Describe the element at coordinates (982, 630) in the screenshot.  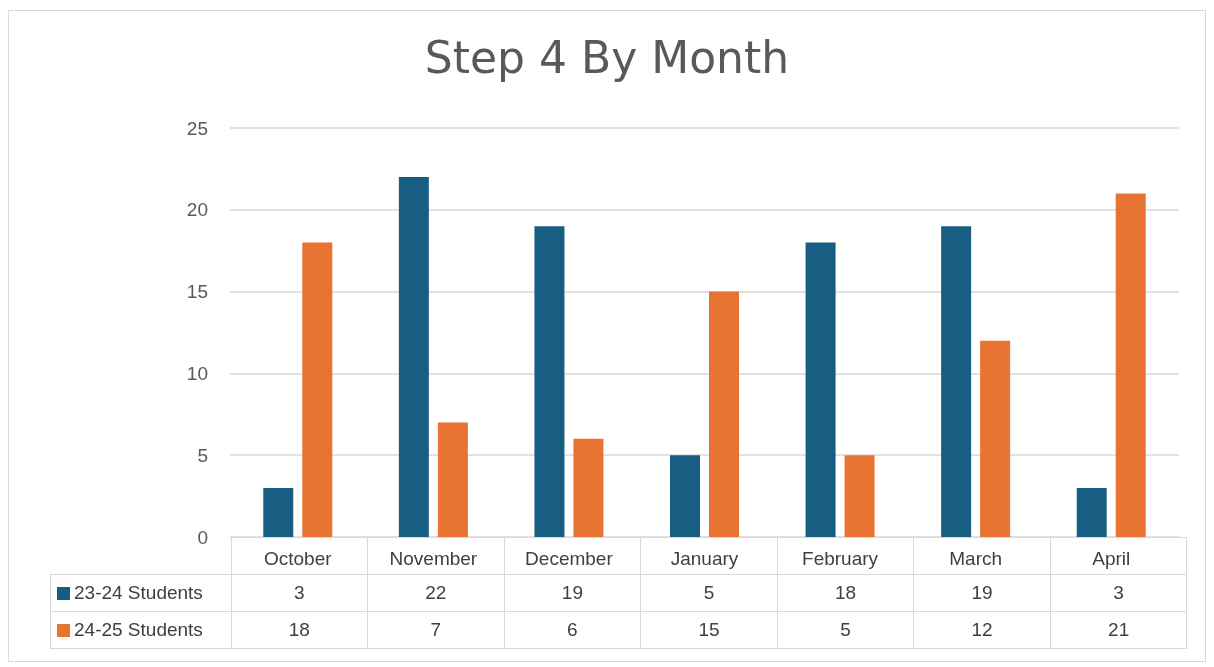
I see `data-label: 12` at that location.